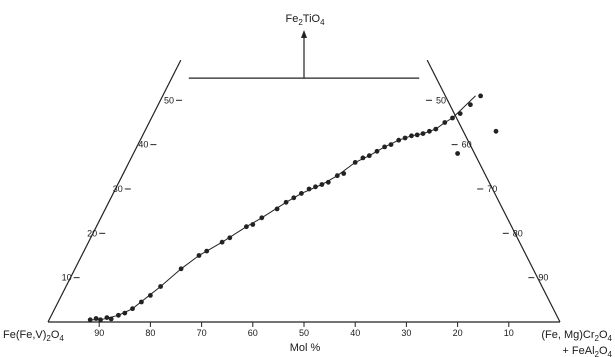 The height and width of the screenshot is (357, 615). What do you see at coordinates (355, 333) in the screenshot?
I see `bottom-tick-label: 40` at bounding box center [355, 333].